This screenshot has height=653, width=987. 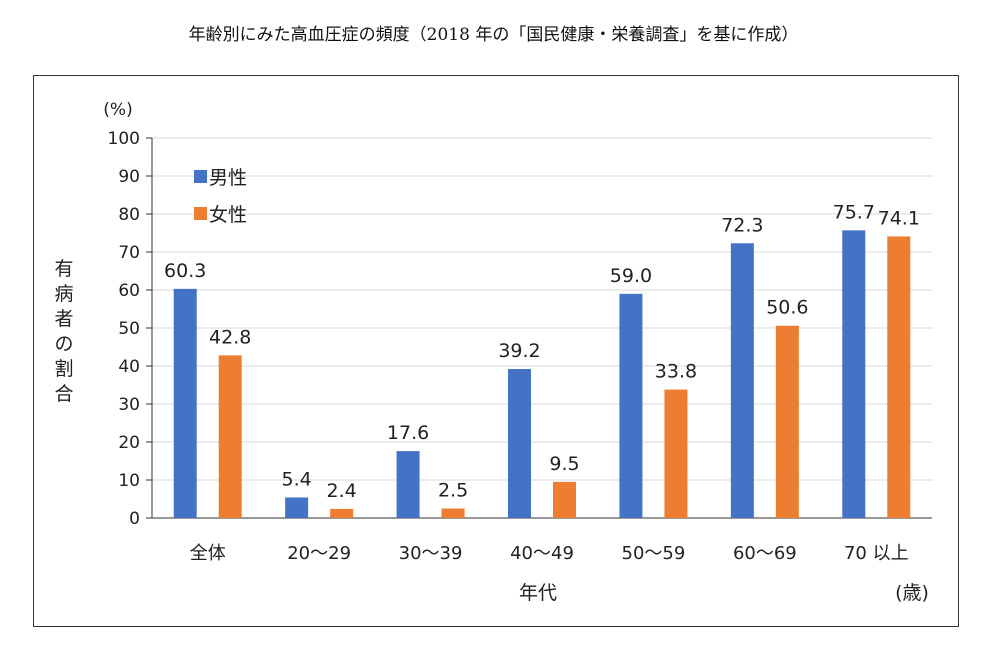 What do you see at coordinates (408, 433) in the screenshot?
I see `data-label: 17.6` at bounding box center [408, 433].